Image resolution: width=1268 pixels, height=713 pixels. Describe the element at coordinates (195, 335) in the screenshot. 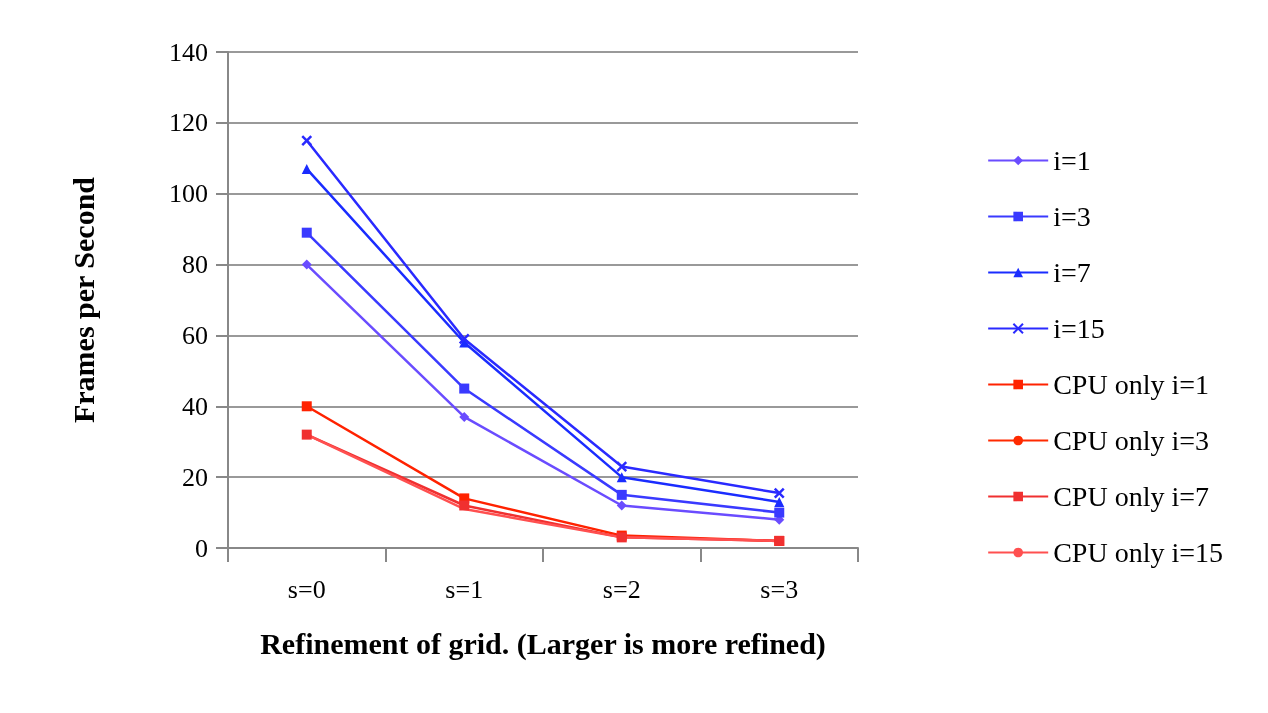

I see `y-tick-label: 60` at that location.